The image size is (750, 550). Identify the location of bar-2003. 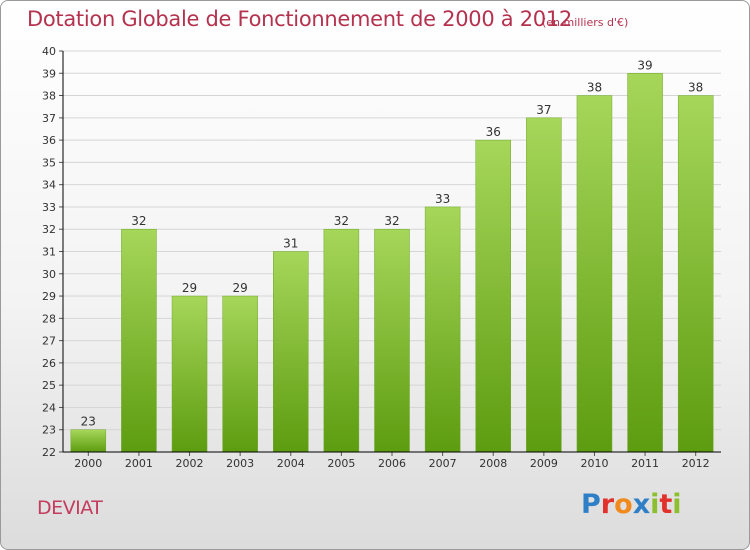
(240, 374).